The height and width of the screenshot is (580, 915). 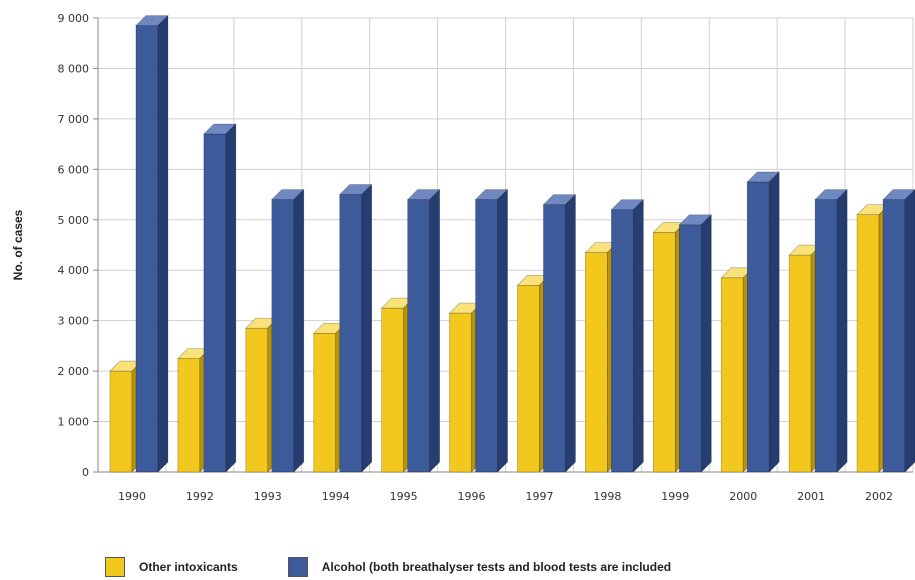 What do you see at coordinates (74, 119) in the screenshot?
I see `y-tick-label: 7 000` at bounding box center [74, 119].